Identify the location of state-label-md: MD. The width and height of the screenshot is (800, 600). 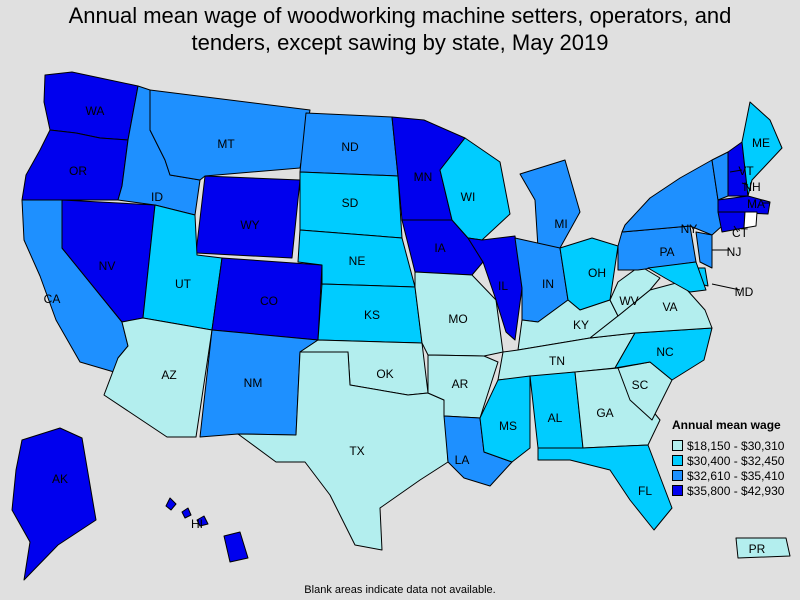
(744, 292).